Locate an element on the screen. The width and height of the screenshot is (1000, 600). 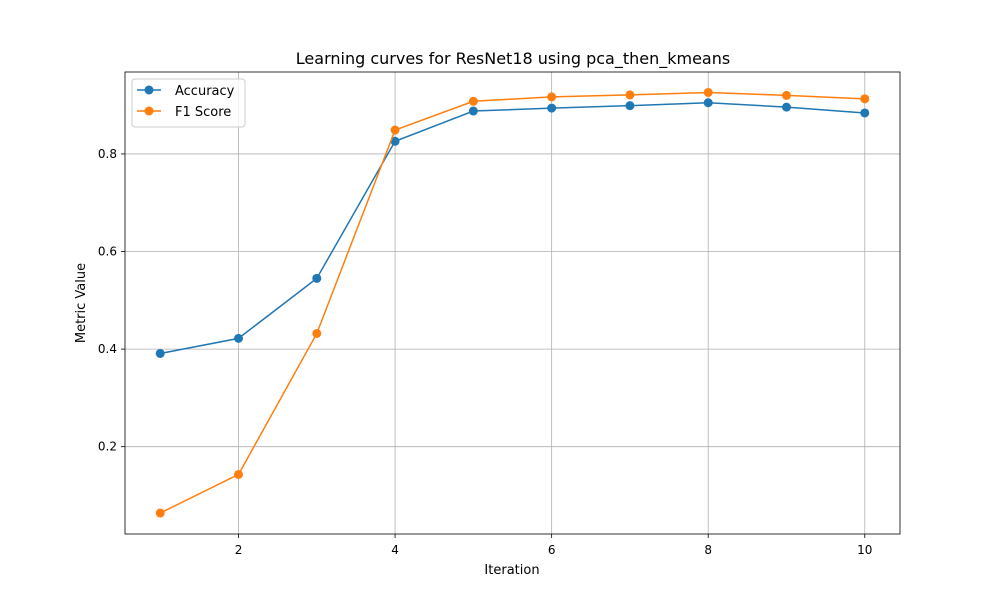
legend-entry-accuracy: Accuracy is located at coordinates (186, 91).